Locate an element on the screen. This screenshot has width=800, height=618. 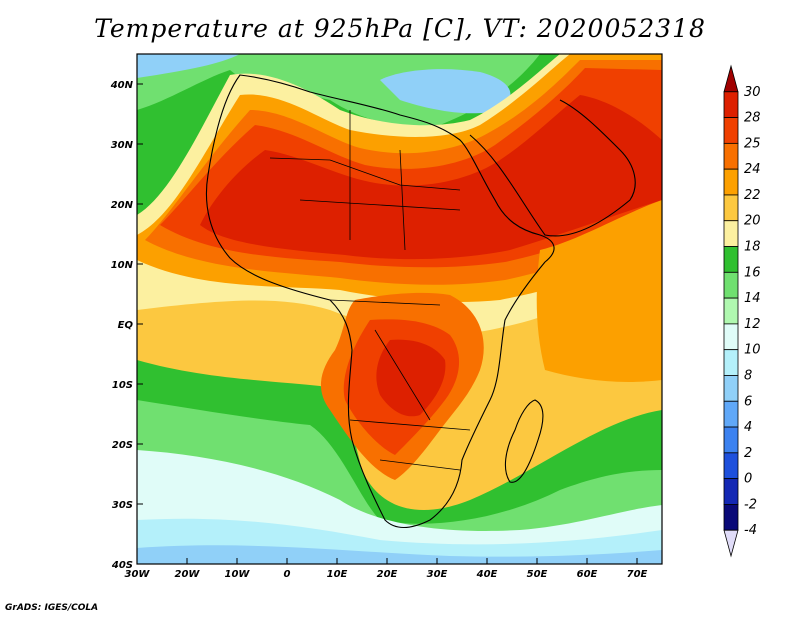
lon-tick-label: 60E is located at coordinates (587, 574).